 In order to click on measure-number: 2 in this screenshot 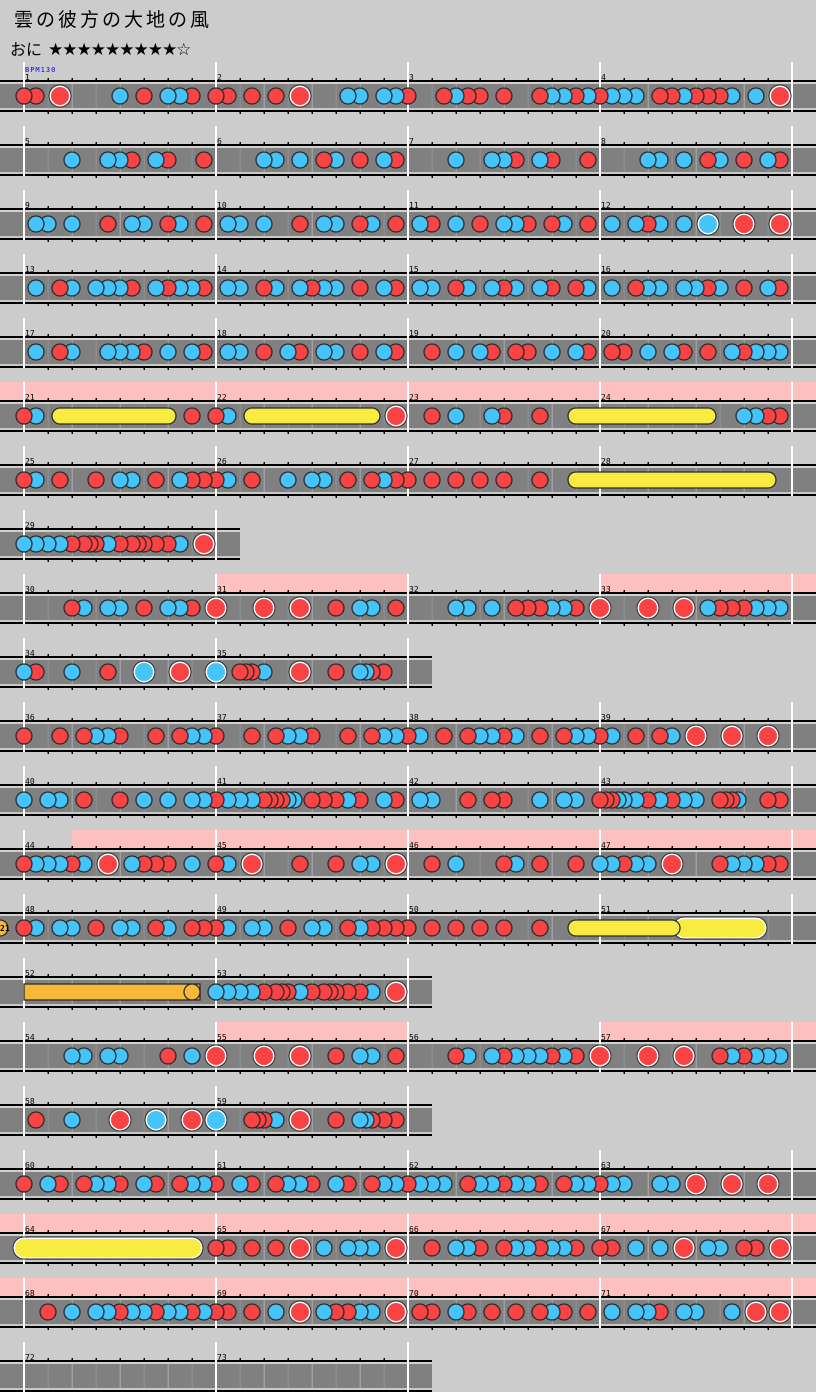, I will do `click(219, 77)`.